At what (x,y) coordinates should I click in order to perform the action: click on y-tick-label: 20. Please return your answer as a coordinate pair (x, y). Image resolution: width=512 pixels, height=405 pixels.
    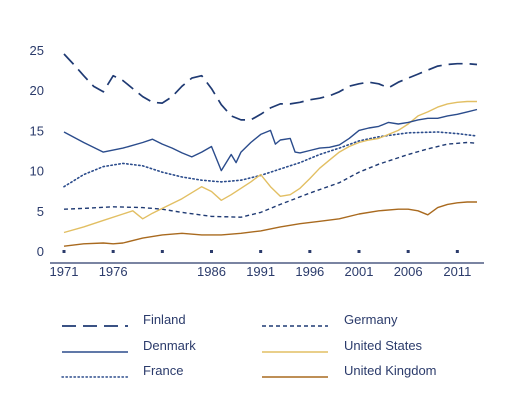
    Looking at the image, I should click on (37, 90).